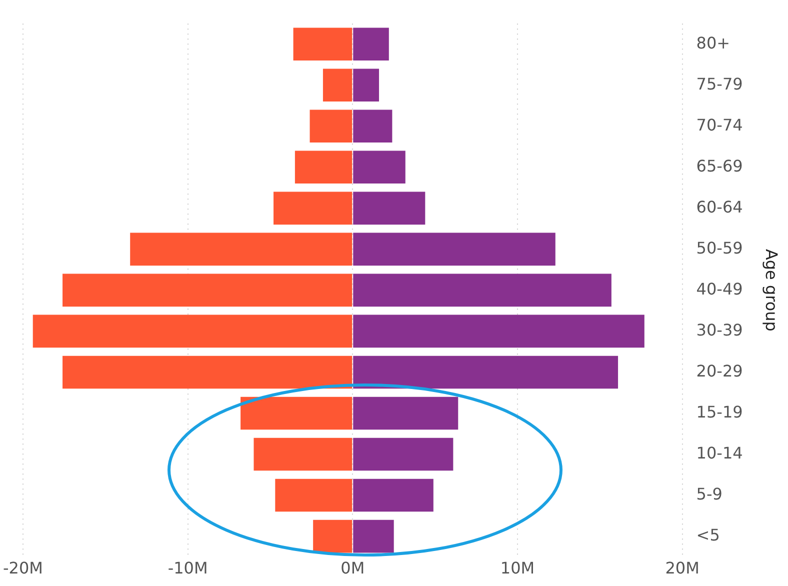  Describe the element at coordinates (188, 568) in the screenshot. I see `x-tick-label: -10M` at that location.